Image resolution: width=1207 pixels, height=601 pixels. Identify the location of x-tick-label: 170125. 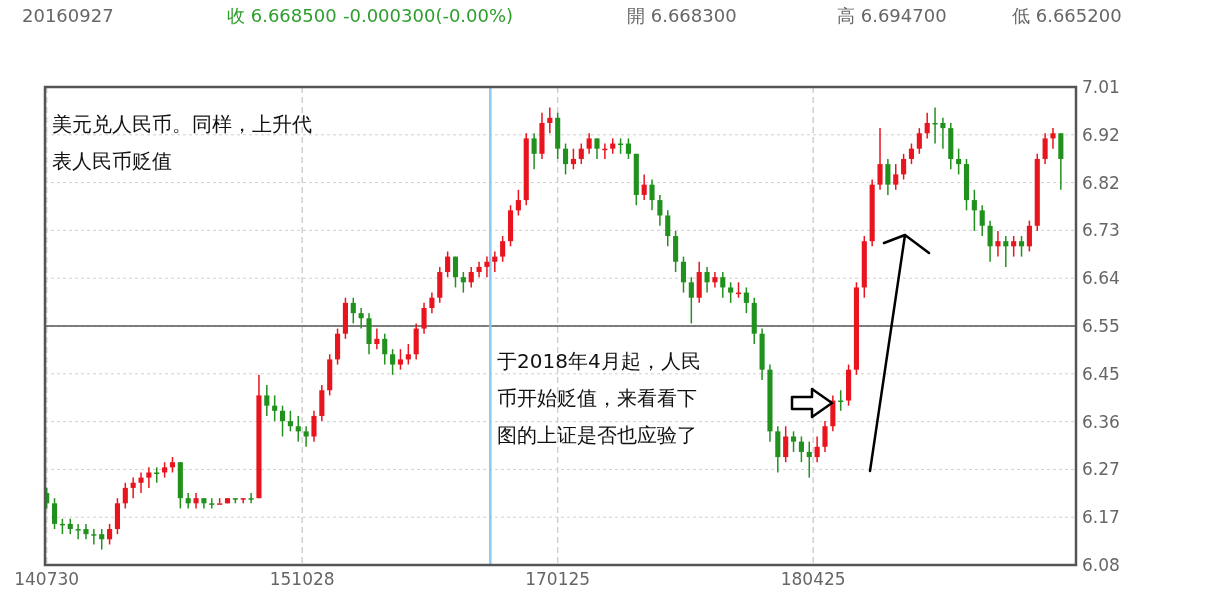
(558, 579).